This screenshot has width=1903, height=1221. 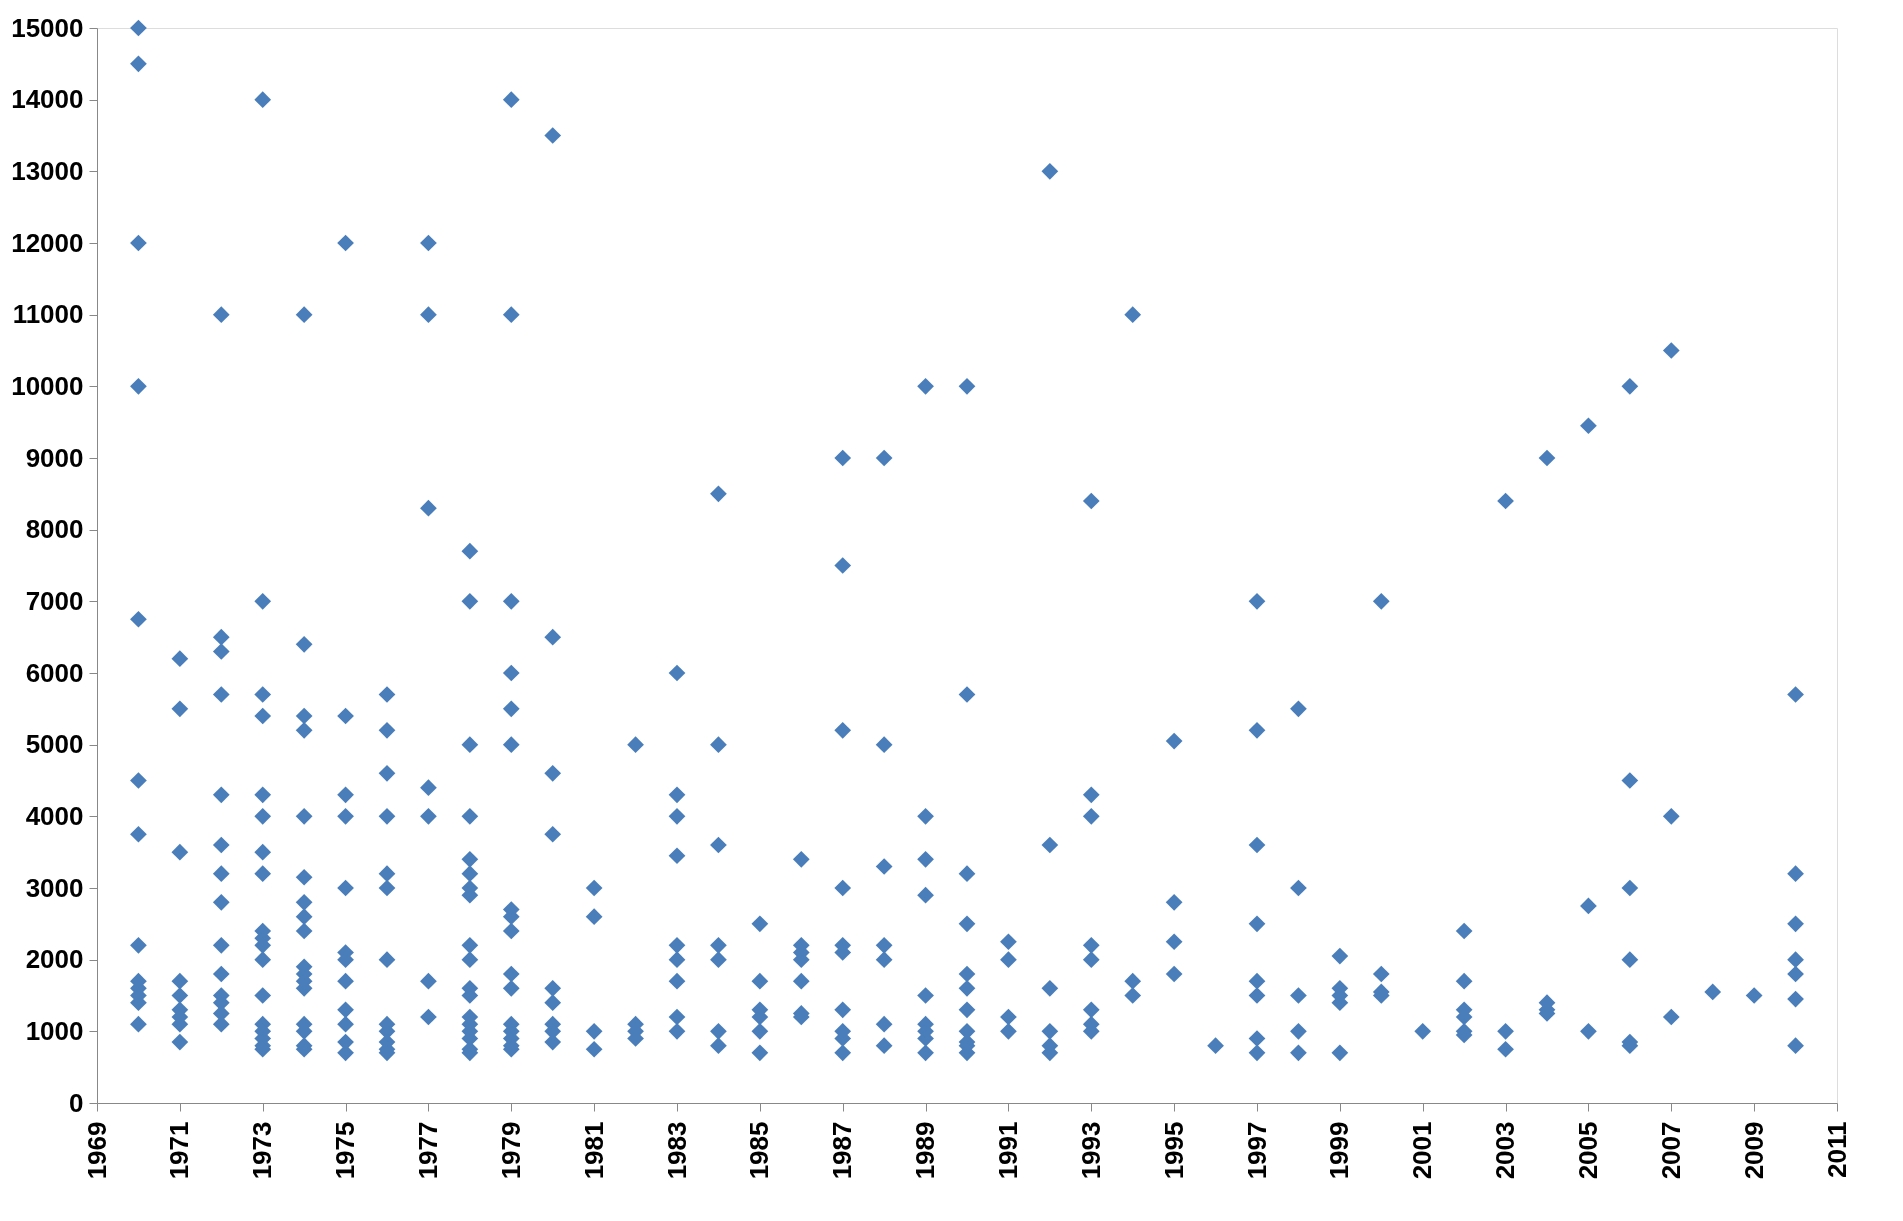 I want to click on x-tick-label: 1987, so click(x=842, y=1150).